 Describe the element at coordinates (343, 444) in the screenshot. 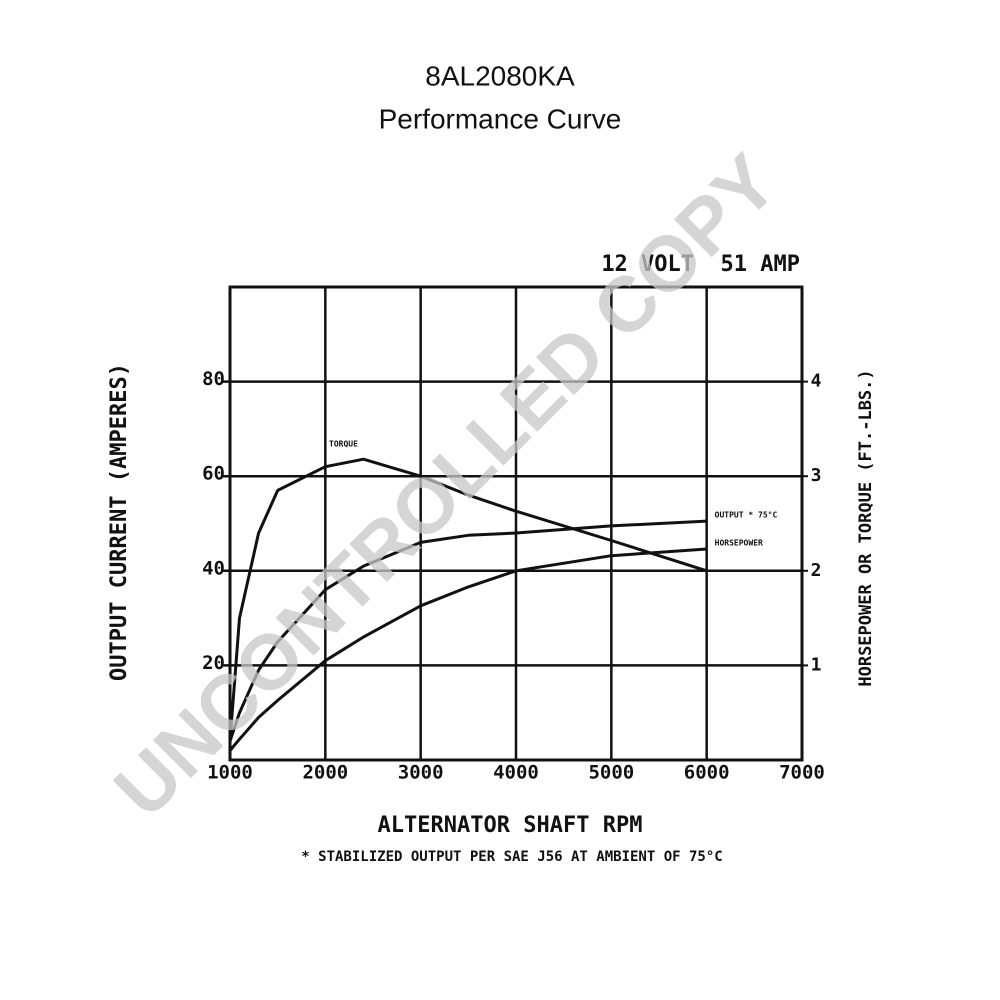

I see `series-label: TORQUE` at that location.